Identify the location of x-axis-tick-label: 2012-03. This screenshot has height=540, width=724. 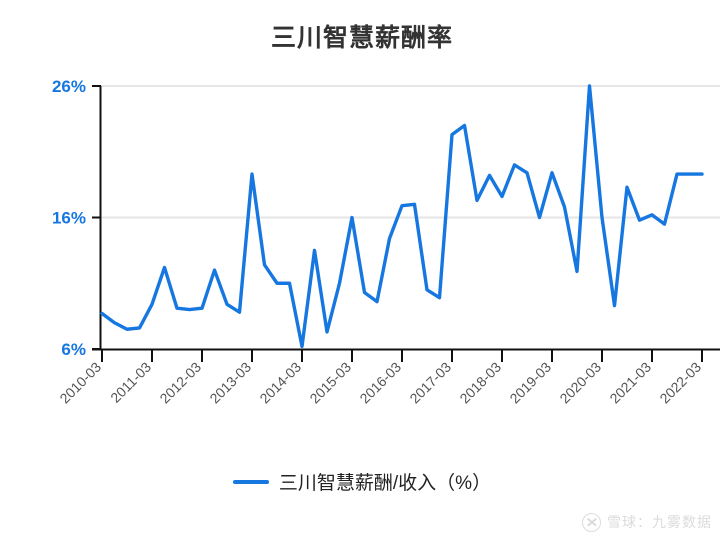
(180, 383).